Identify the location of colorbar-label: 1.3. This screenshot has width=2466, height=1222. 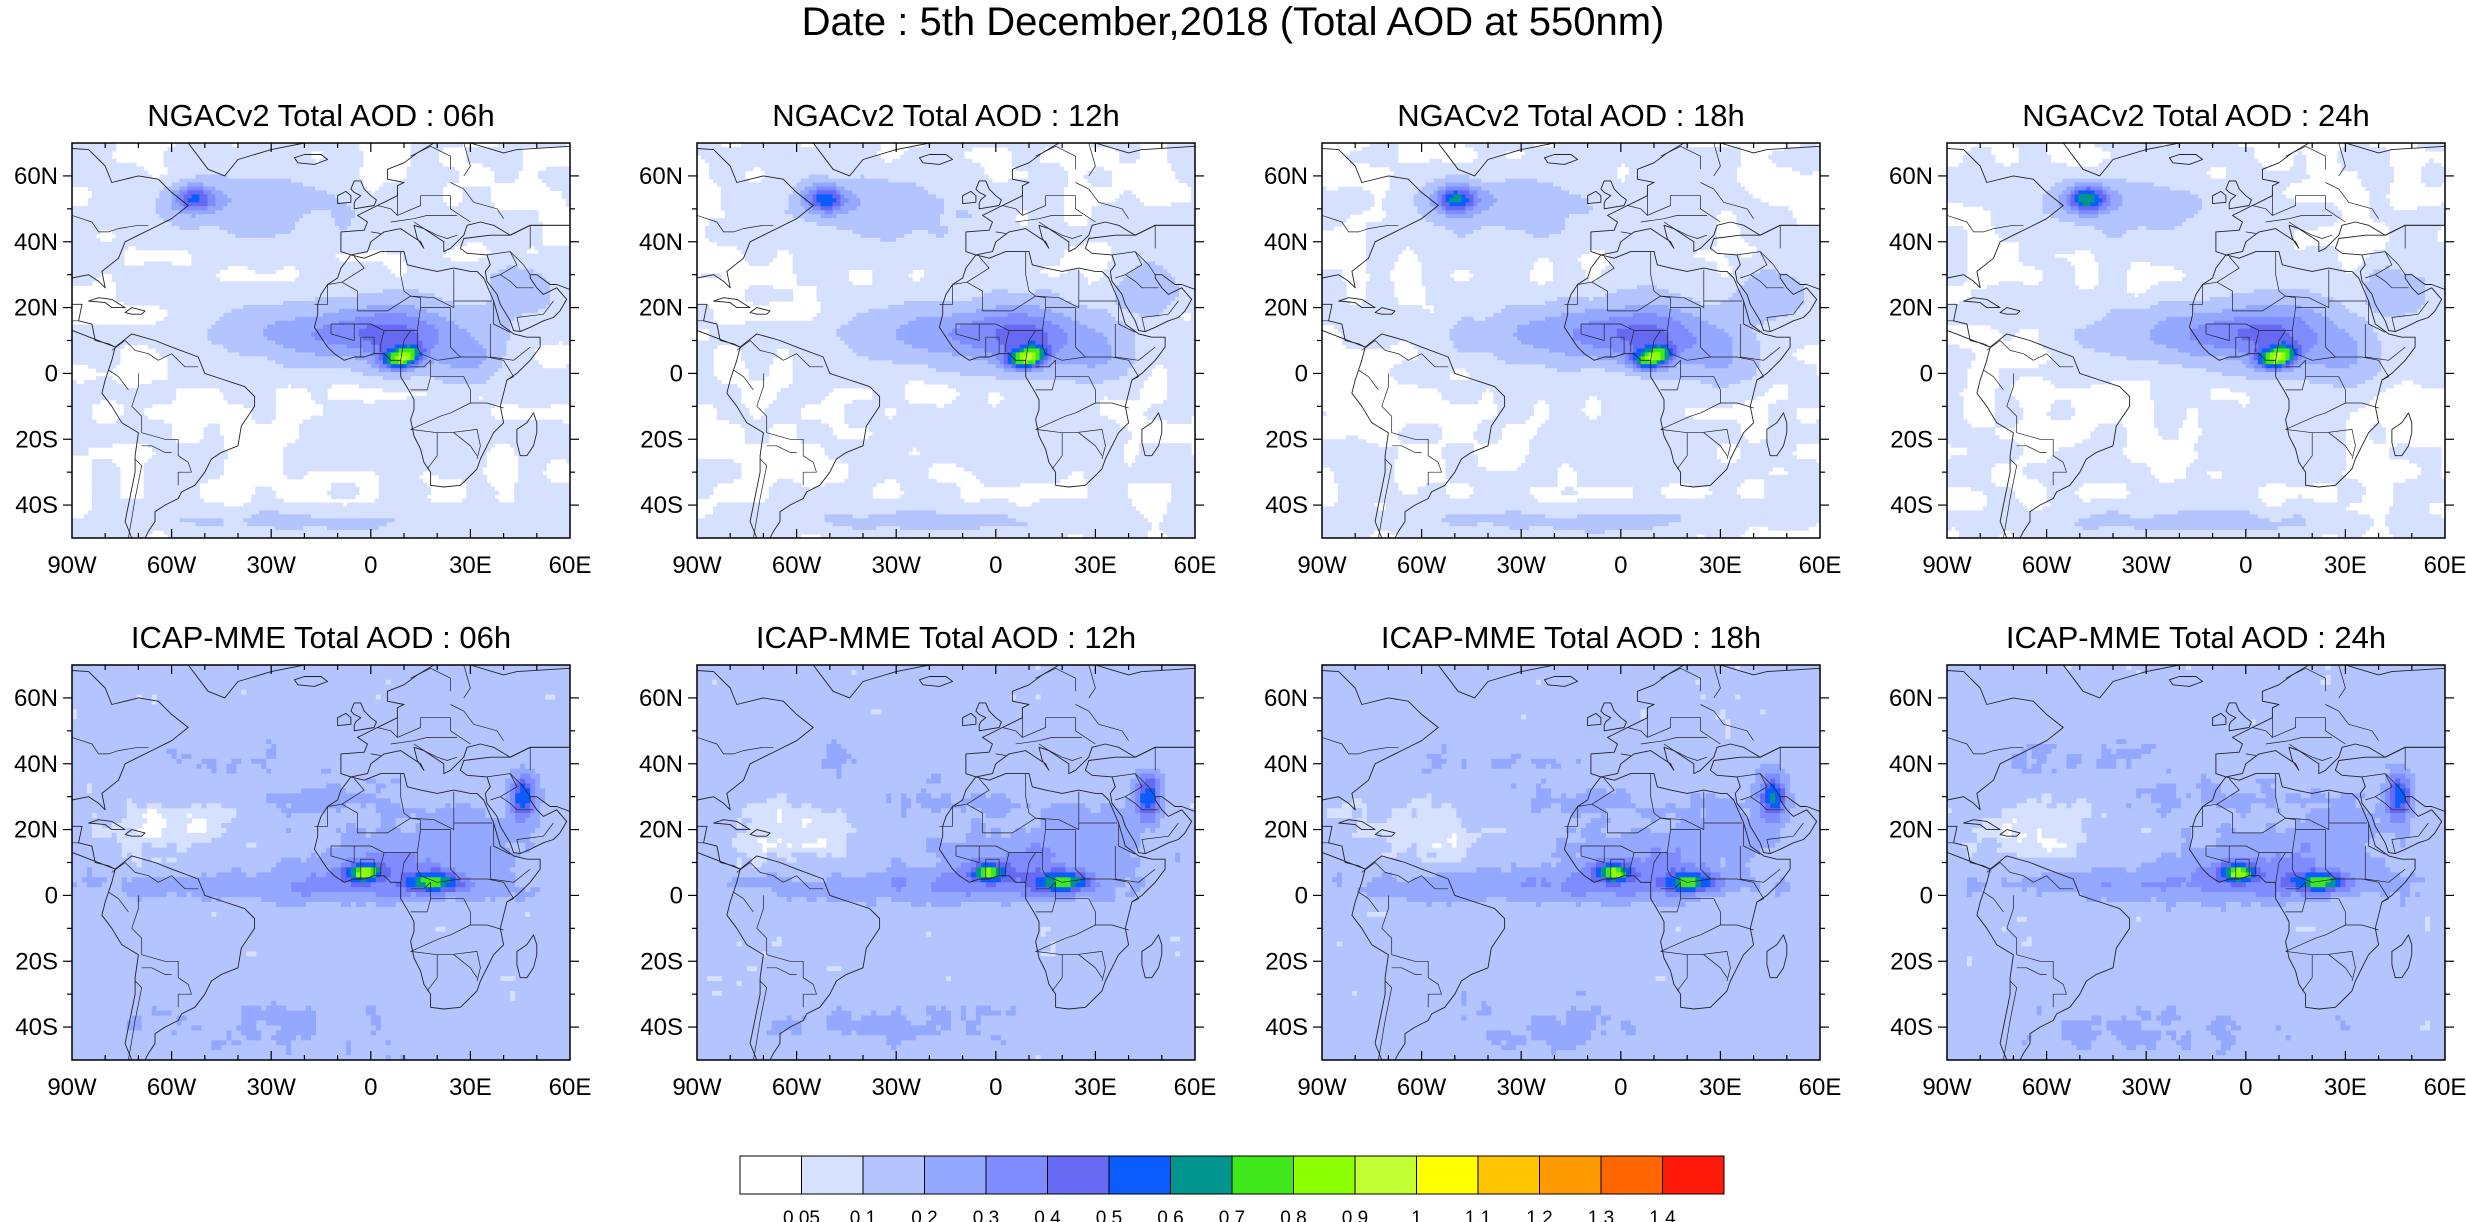
(1601, 1215).